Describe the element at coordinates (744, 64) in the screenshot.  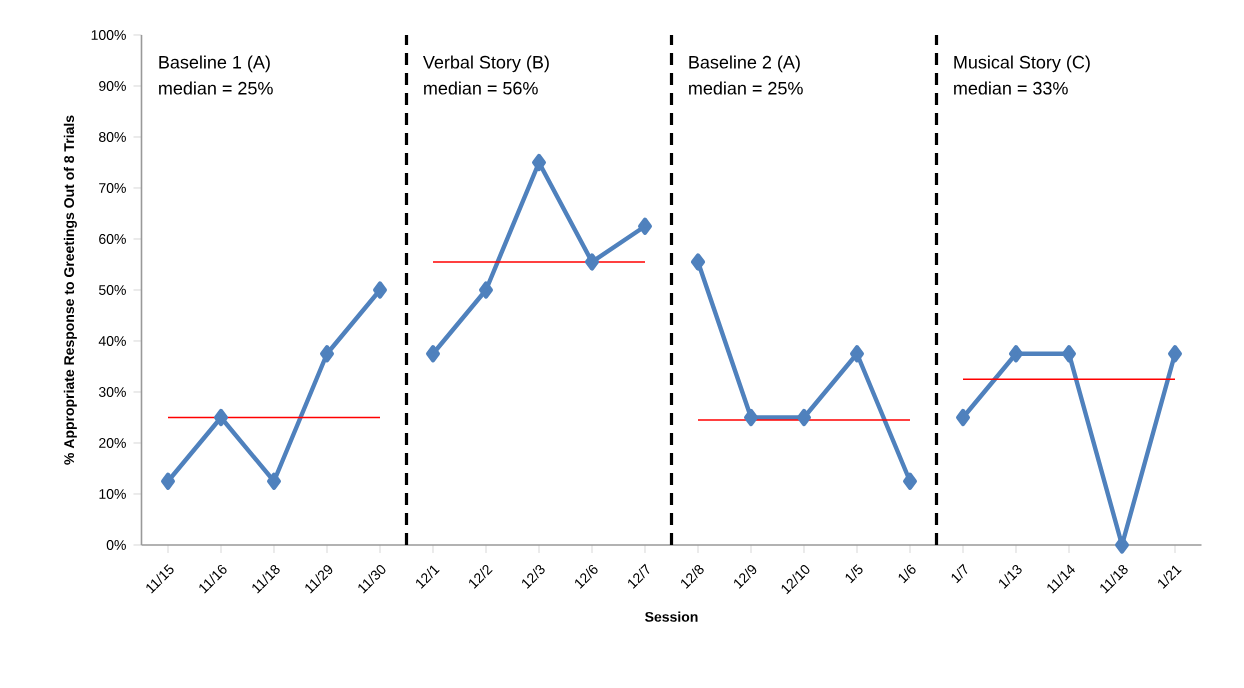
I see `annotation: Baseline 2 (A)` at that location.